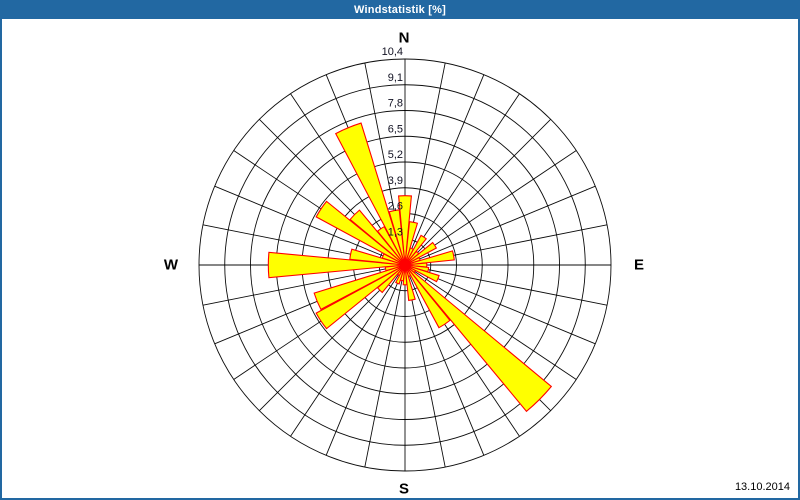 This screenshot has height=500, width=800. Describe the element at coordinates (405, 265) in the screenshot. I see `center-dot` at that location.